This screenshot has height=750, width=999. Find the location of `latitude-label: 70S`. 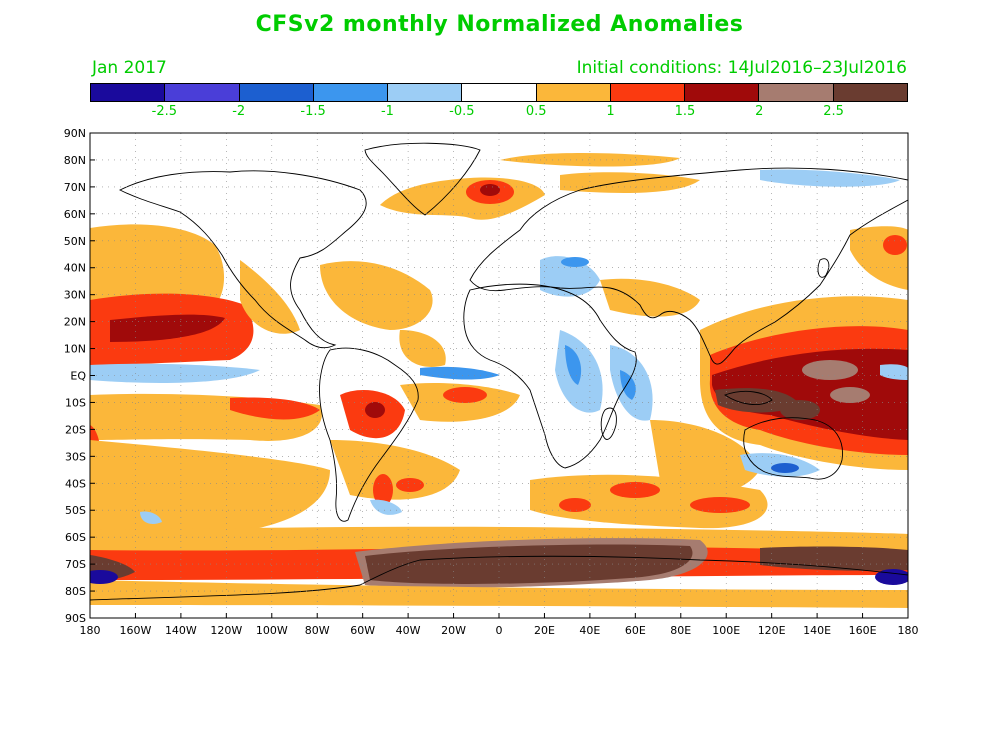

latitude-label: 70S is located at coordinates (75, 564).